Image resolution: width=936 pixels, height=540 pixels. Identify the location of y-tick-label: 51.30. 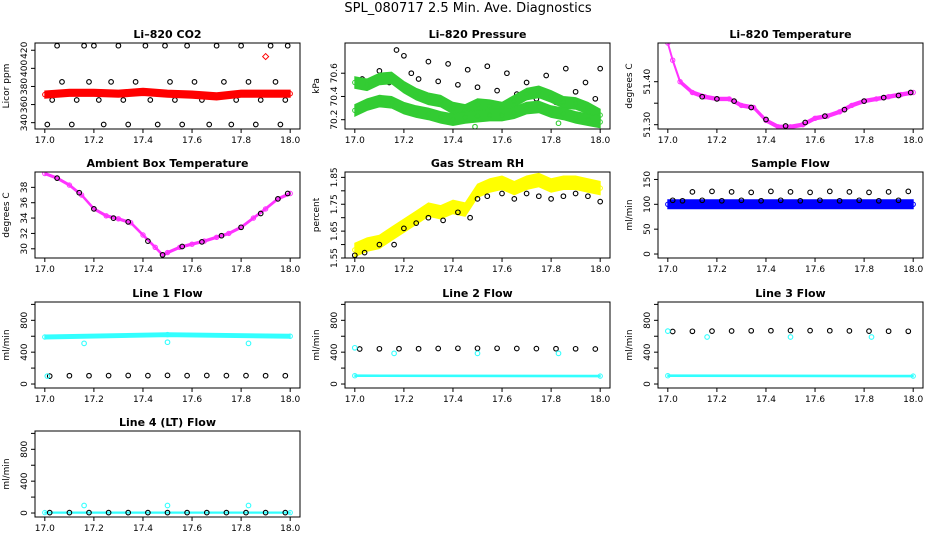
(648, 125).